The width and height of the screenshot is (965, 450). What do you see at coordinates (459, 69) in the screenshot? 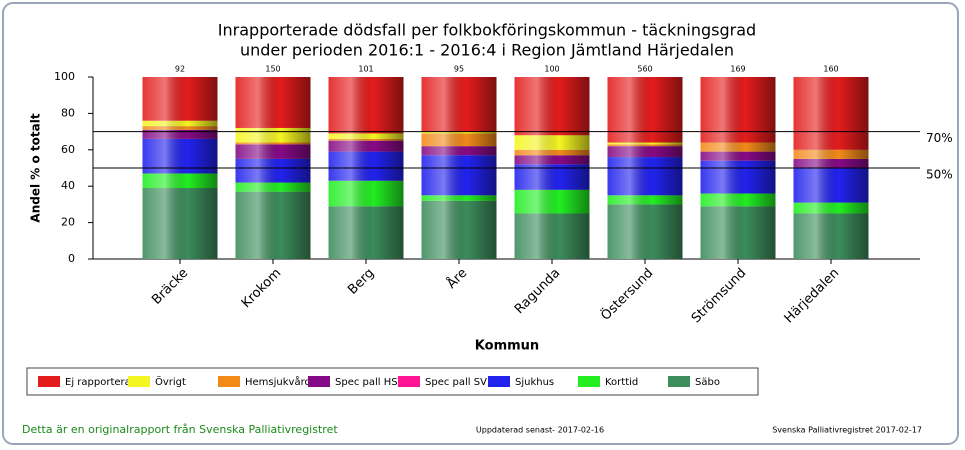
I see `bar-top-label: 95` at bounding box center [459, 69].